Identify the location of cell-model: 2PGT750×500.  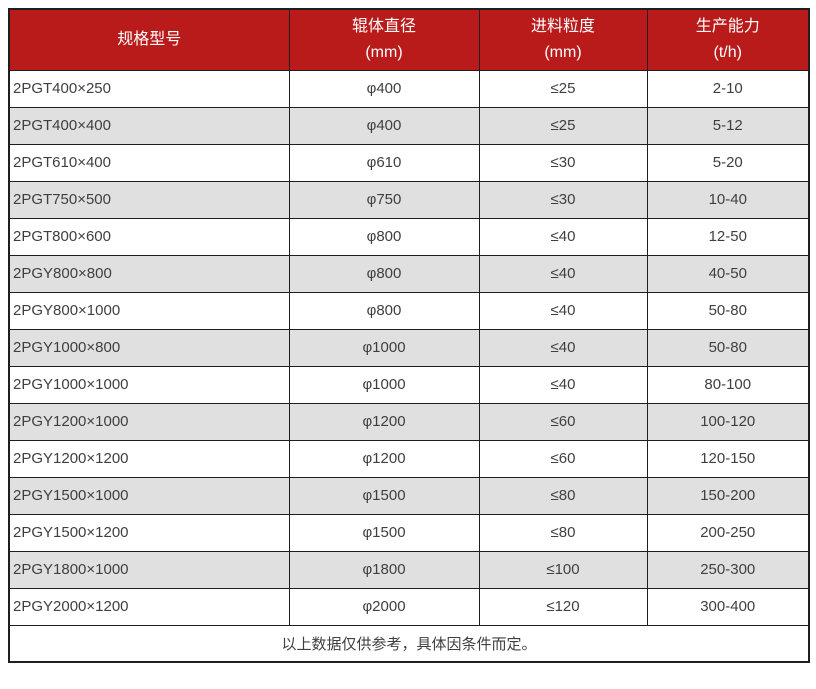
(149, 199).